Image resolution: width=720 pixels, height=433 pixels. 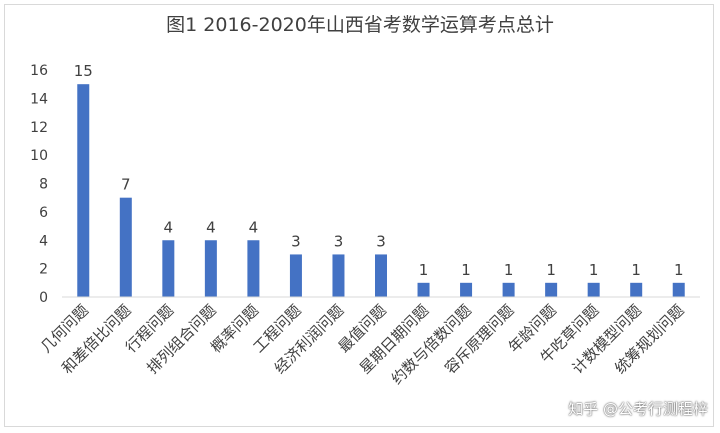 What do you see at coordinates (39, 128) in the screenshot?
I see `y-tick-label: 12` at bounding box center [39, 128].